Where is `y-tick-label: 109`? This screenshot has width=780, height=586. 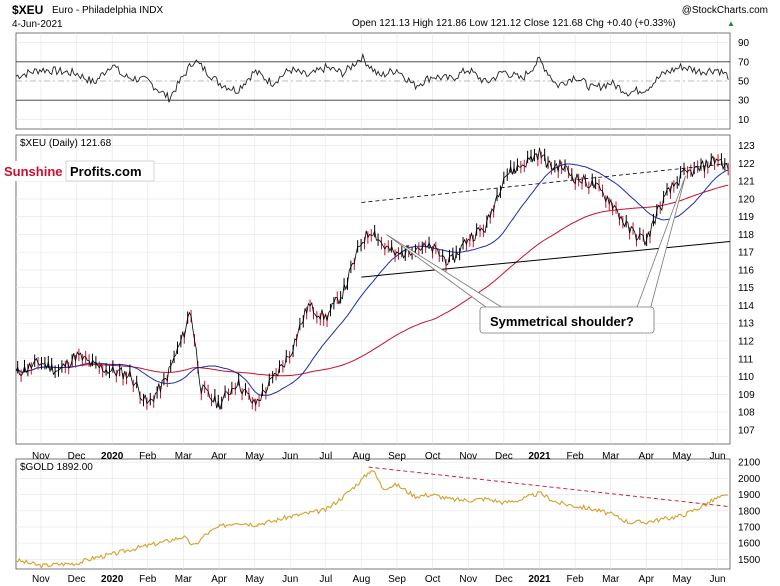
y-tick-label: 109 is located at coordinates (746, 395).